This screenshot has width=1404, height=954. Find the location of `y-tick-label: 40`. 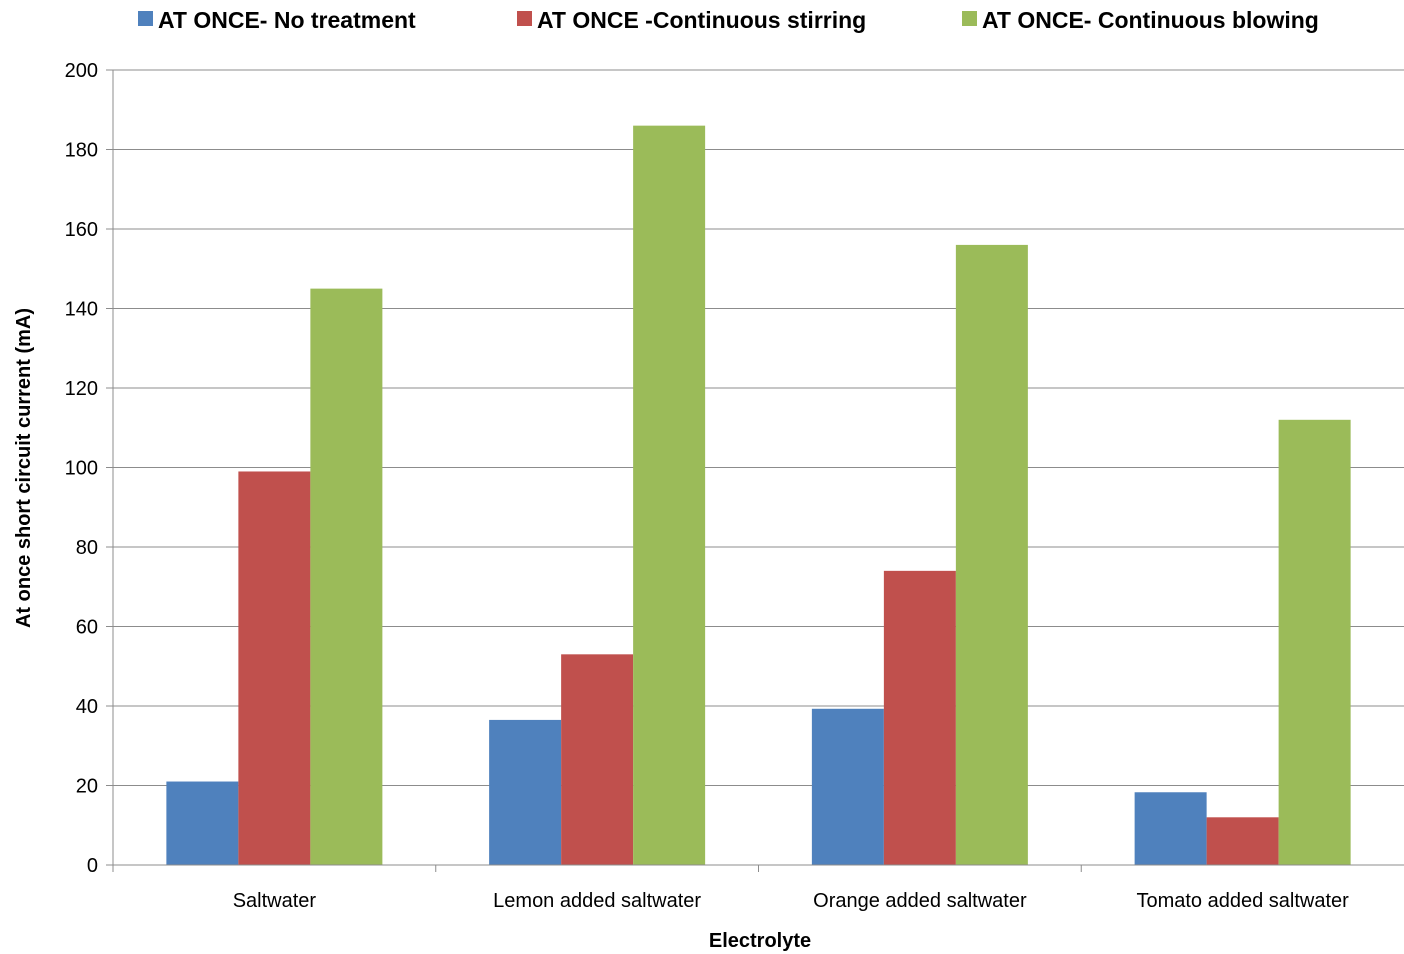

y-tick-label: 40 is located at coordinates (87, 707).